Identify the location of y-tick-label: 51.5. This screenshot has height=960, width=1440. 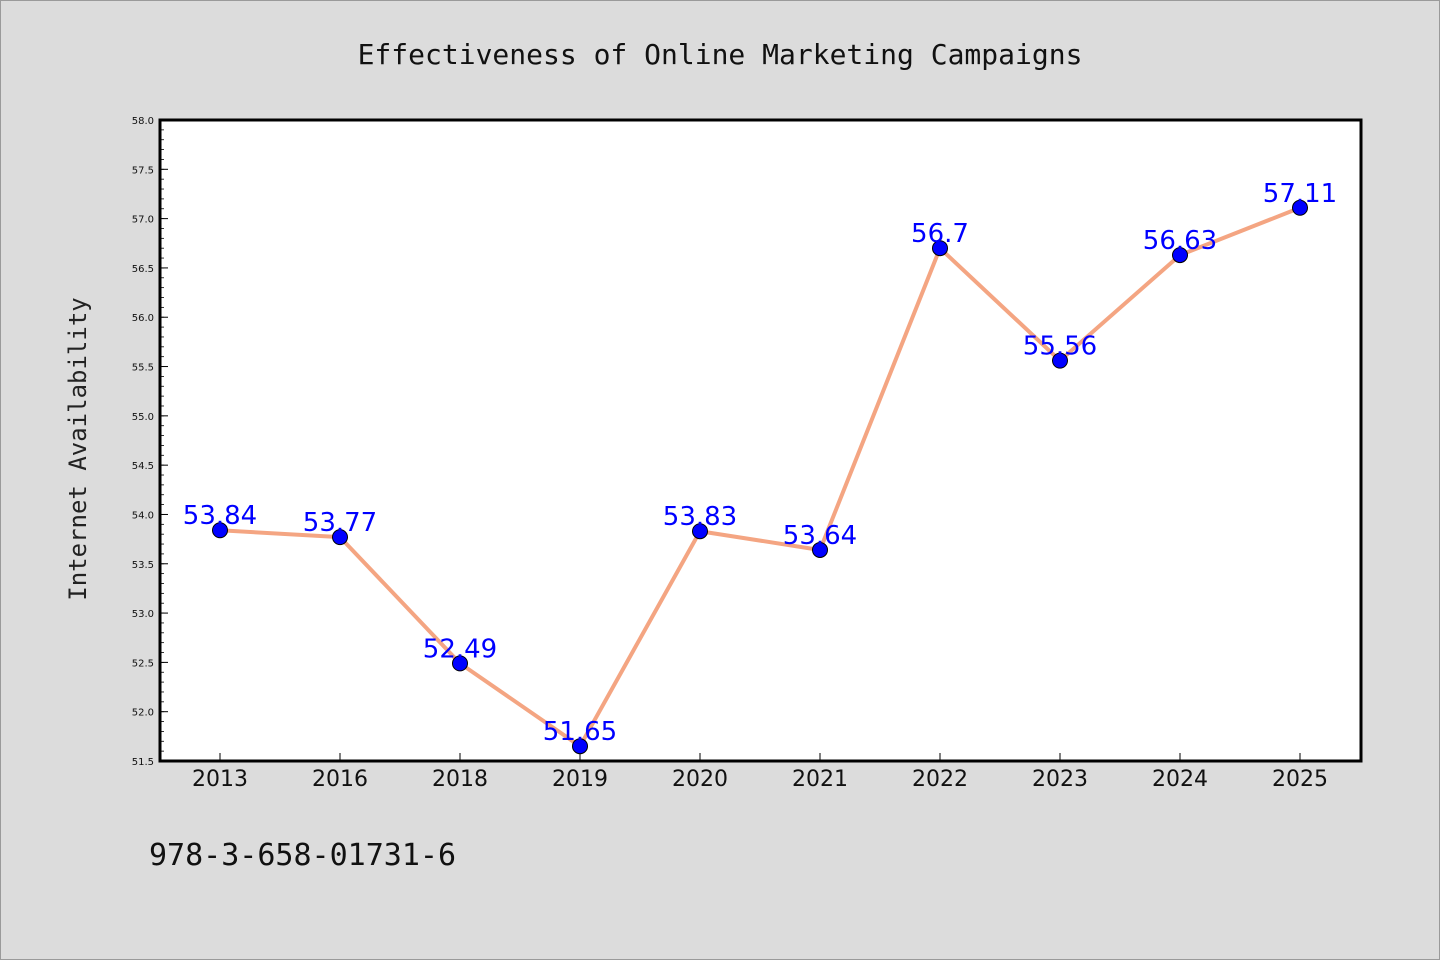
(143, 762).